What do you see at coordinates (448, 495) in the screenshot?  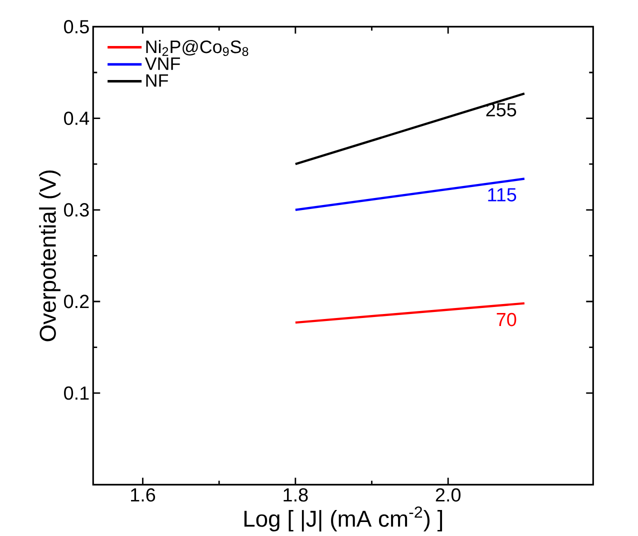 I see `x-tick-label: 2.0` at bounding box center [448, 495].